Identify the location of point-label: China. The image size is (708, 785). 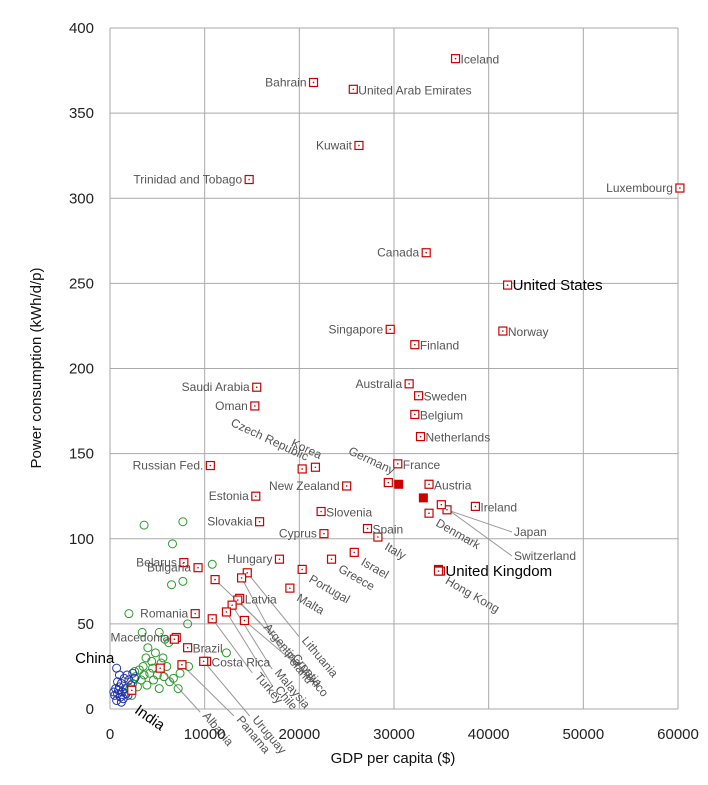
(95, 658).